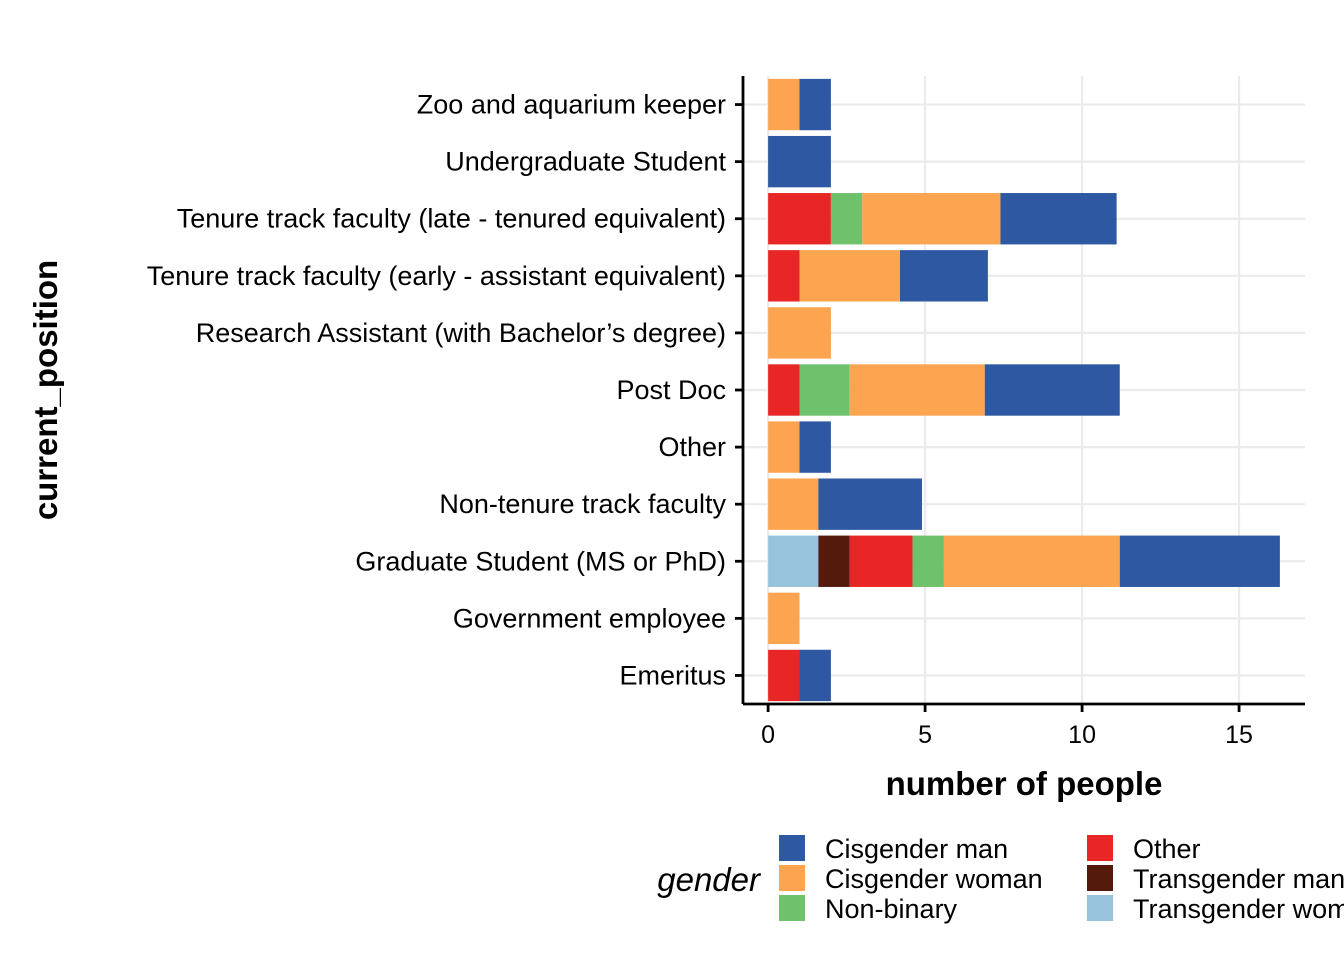 Image resolution: width=1344 pixels, height=960 pixels. Describe the element at coordinates (1239, 735) in the screenshot. I see `x-tick-label: 15` at that location.